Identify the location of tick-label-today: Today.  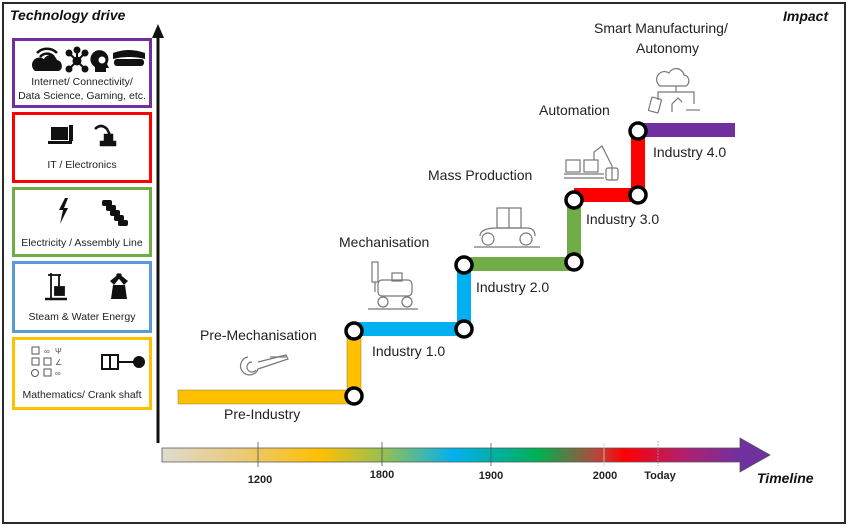
(660, 476).